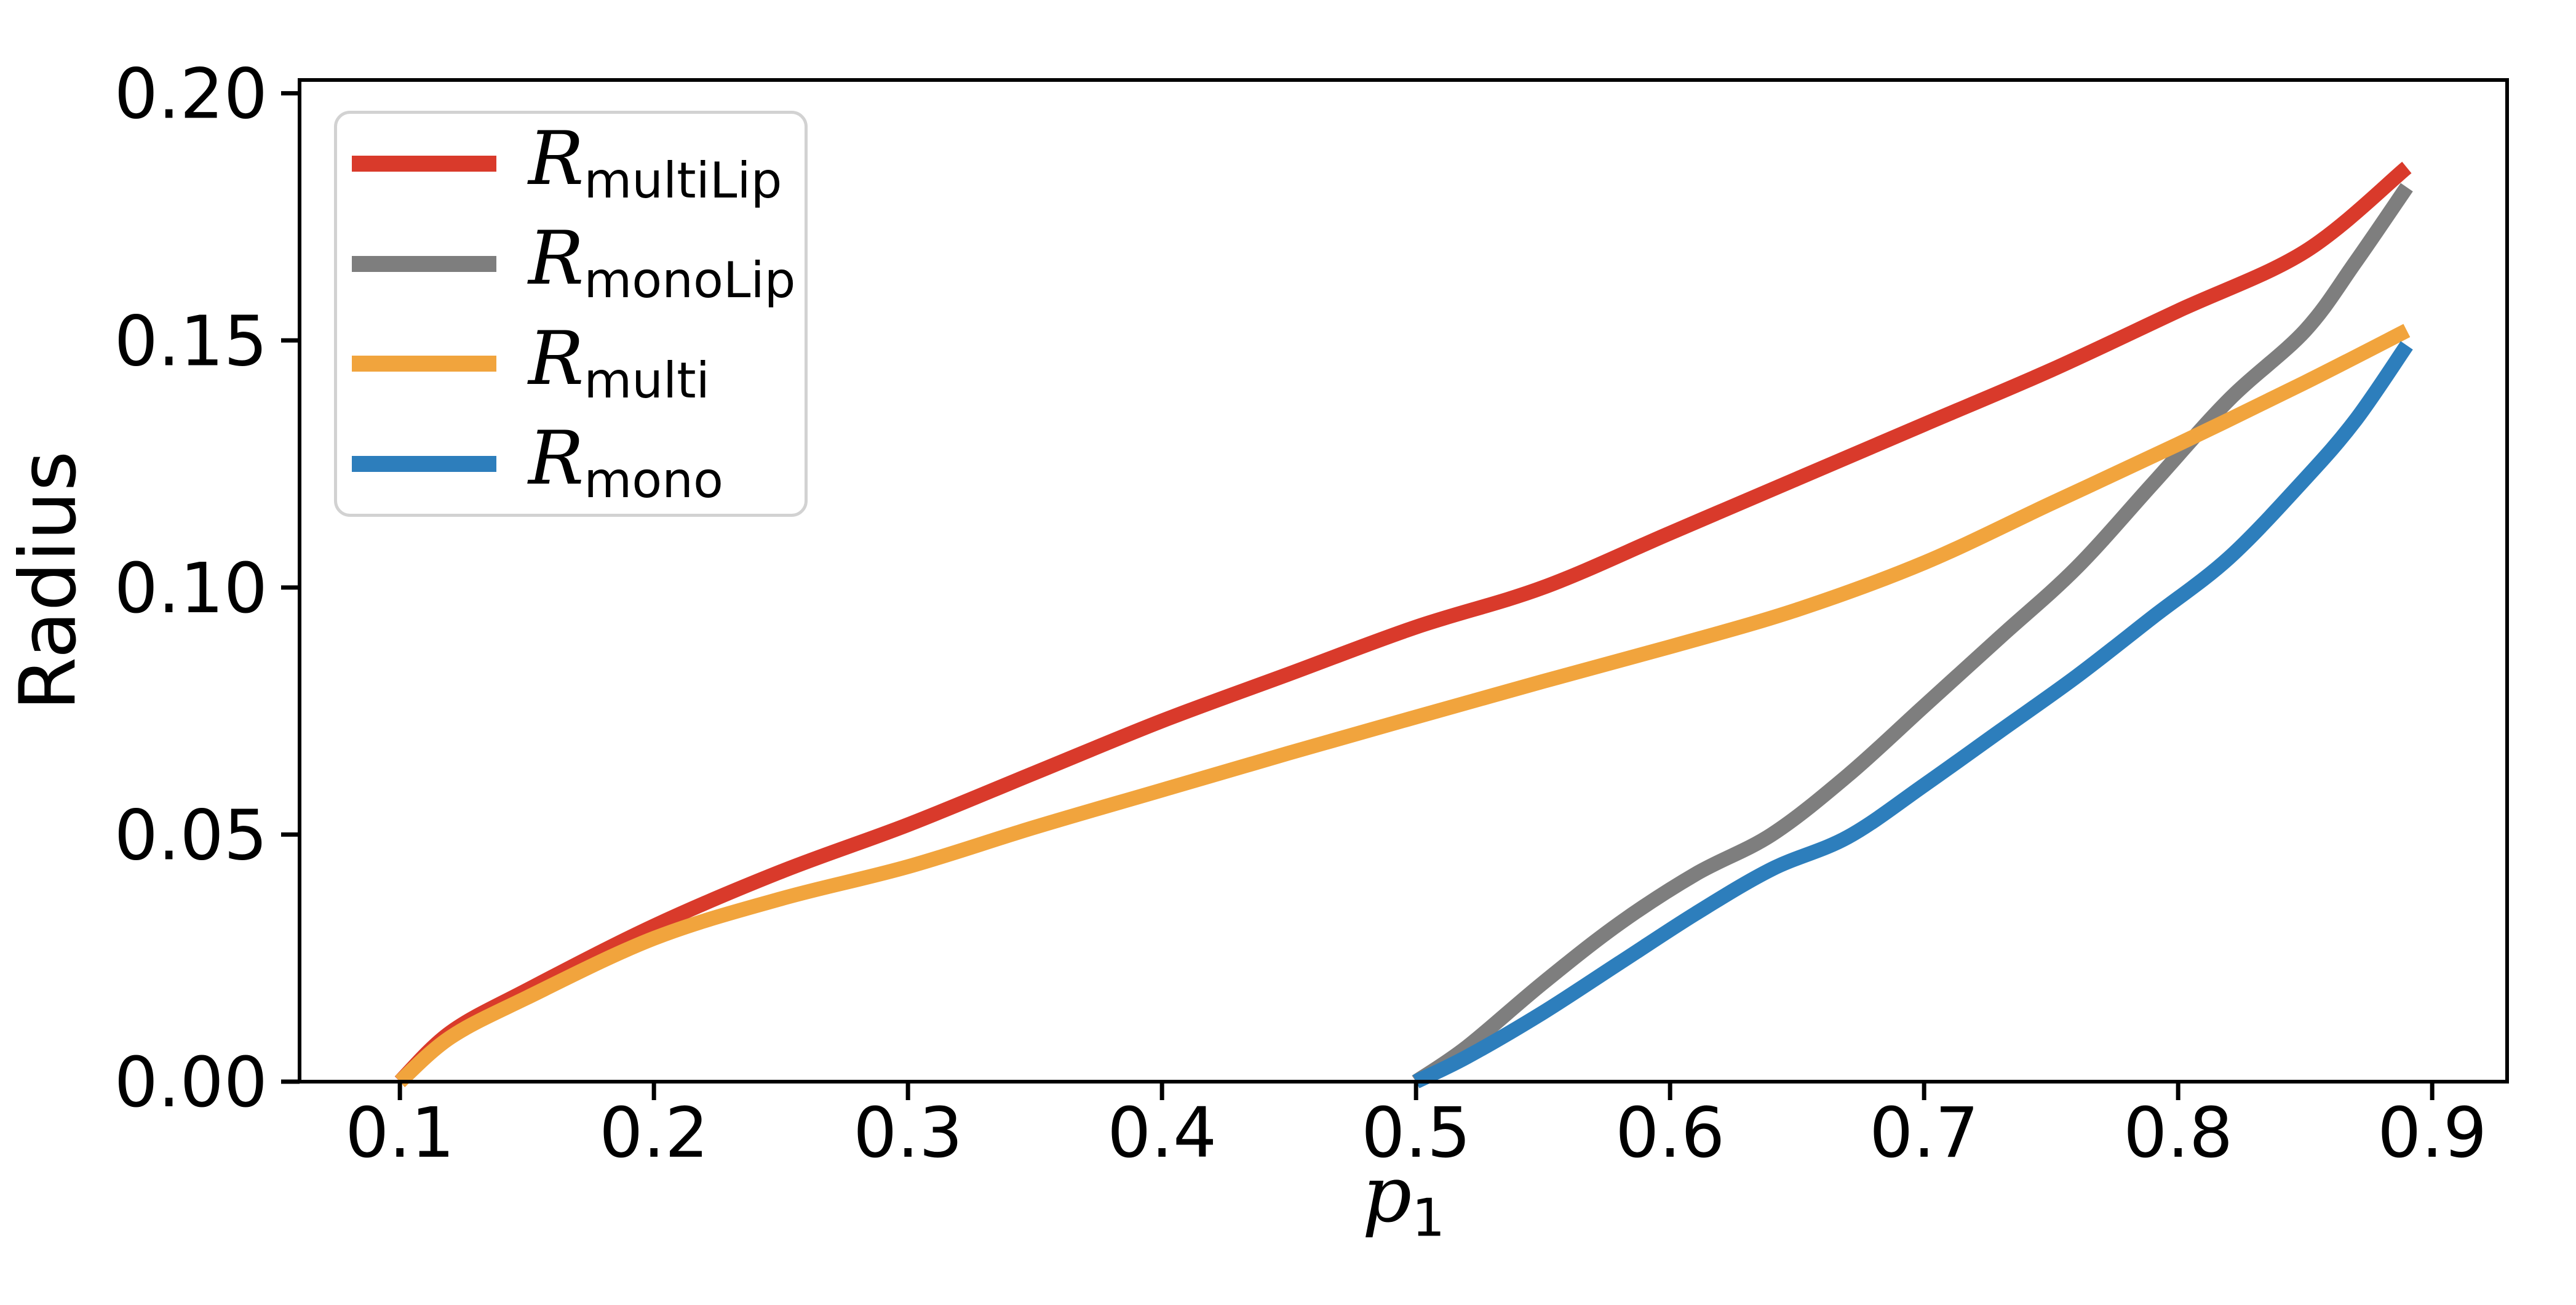 Image resolution: width=2576 pixels, height=1305 pixels. I want to click on legend-swatch-mono, so click(424, 463).